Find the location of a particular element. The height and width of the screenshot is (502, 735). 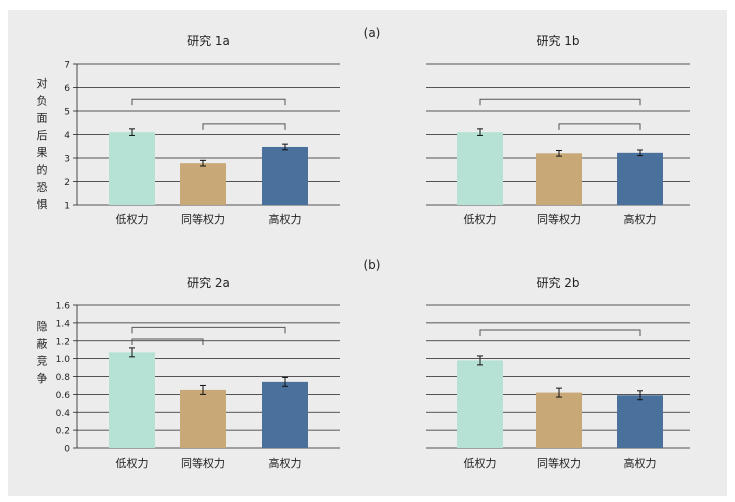

y-tick-label: 2 is located at coordinates (67, 183).